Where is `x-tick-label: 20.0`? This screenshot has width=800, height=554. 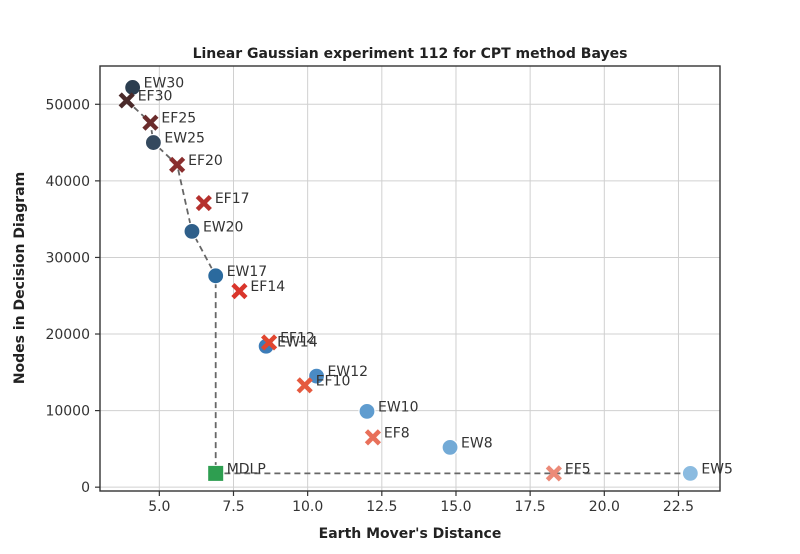 x-tick-label: 20.0 is located at coordinates (604, 507).